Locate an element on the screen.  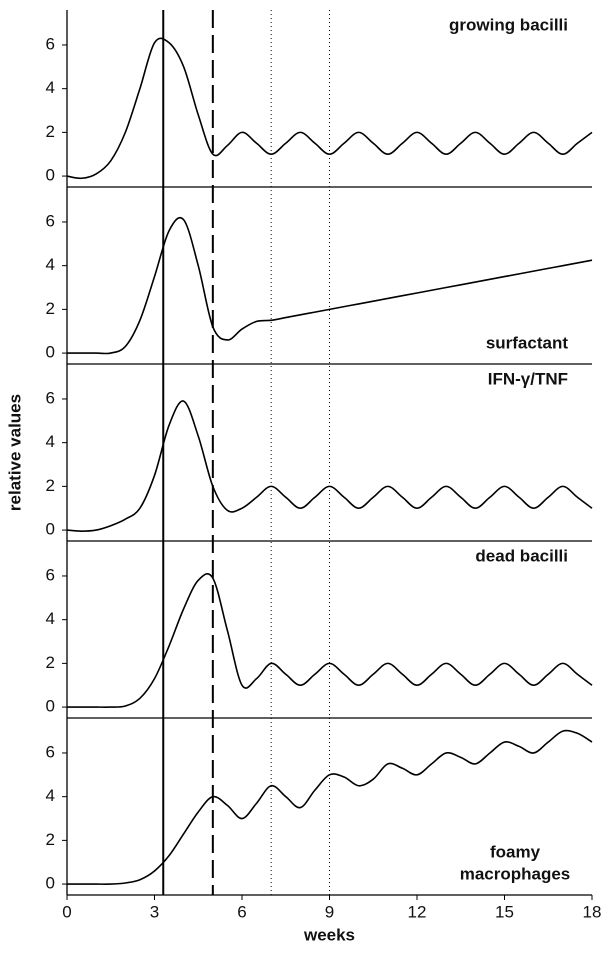
x-tick-label: 9 is located at coordinates (329, 911).